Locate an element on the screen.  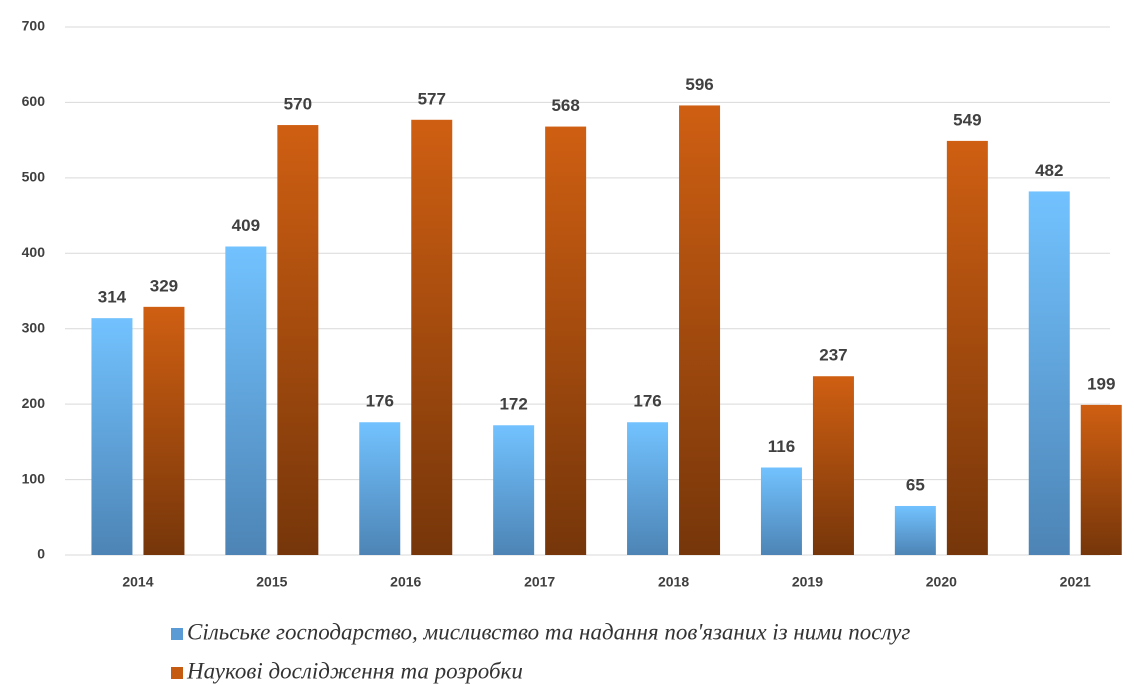
x-tick-label: 2020 is located at coordinates (941, 582).